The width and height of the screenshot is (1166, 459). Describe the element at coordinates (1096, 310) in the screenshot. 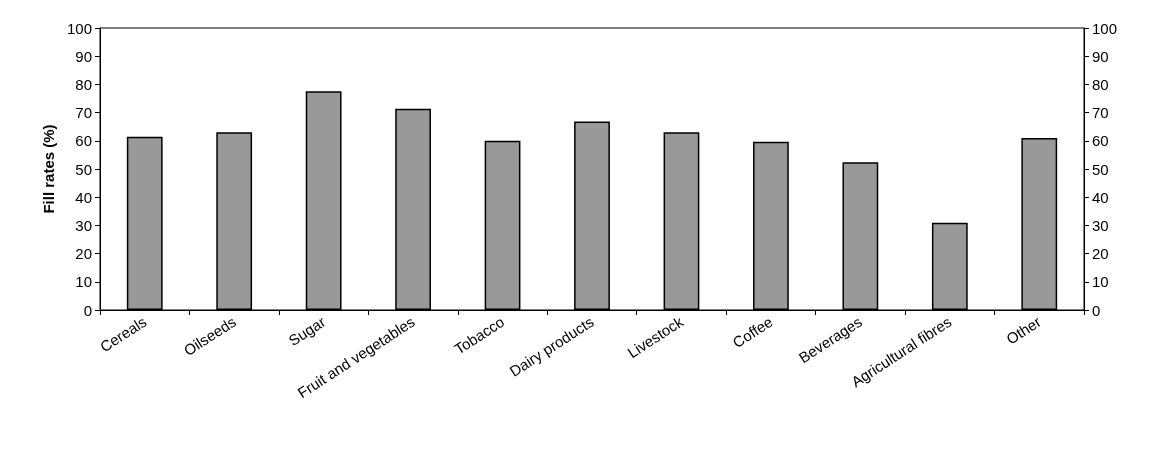

I see `y2-tick-label: 0` at that location.